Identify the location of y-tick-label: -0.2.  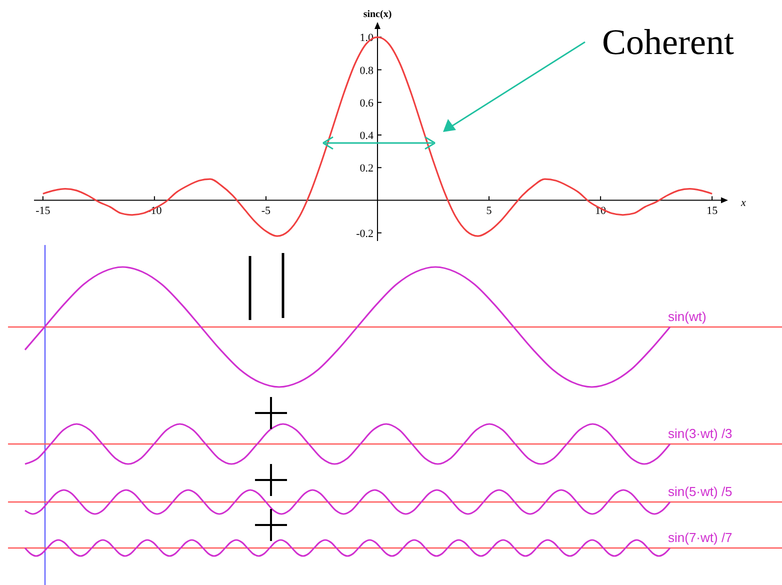
(365, 234).